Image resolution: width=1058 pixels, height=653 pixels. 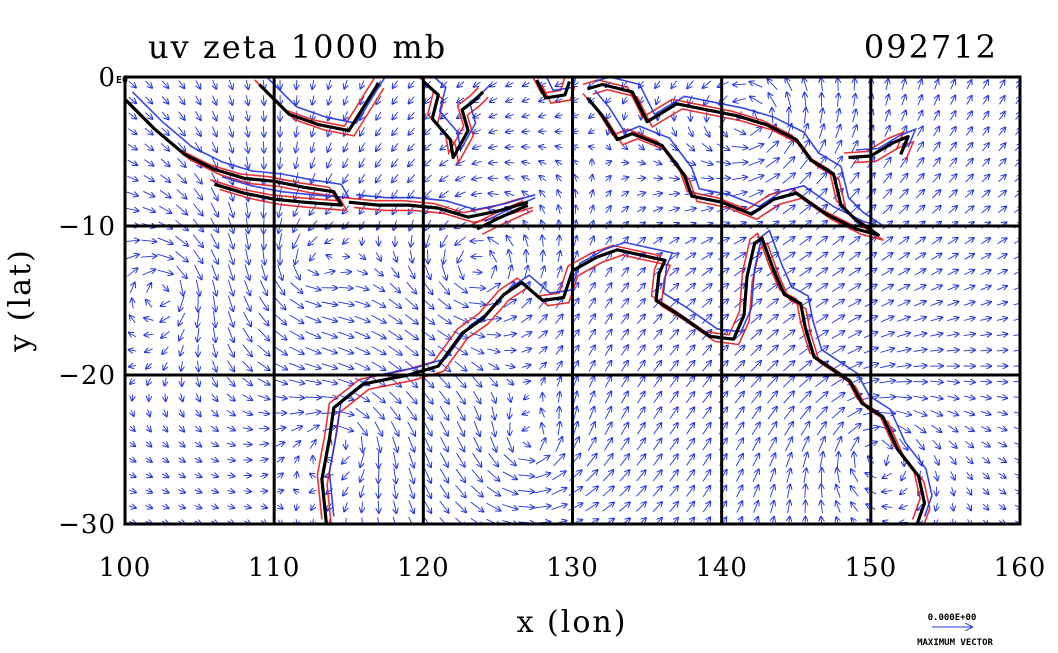 What do you see at coordinates (234, 152) in the screenshot?
I see `coastline-sumatra_java` at bounding box center [234, 152].